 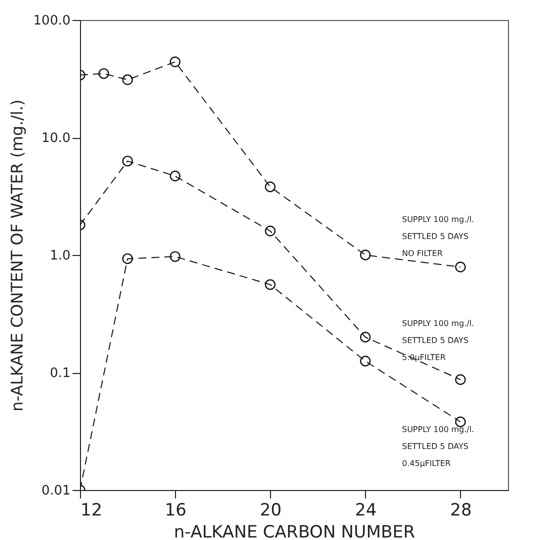 I want to click on y-tick-label: 100.0, so click(x=51, y=21).